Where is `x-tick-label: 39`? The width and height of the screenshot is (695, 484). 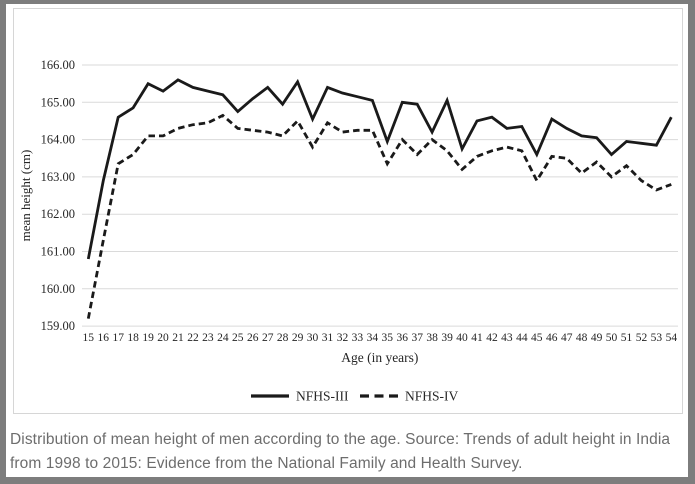 x-tick-label: 39 is located at coordinates (447, 338).